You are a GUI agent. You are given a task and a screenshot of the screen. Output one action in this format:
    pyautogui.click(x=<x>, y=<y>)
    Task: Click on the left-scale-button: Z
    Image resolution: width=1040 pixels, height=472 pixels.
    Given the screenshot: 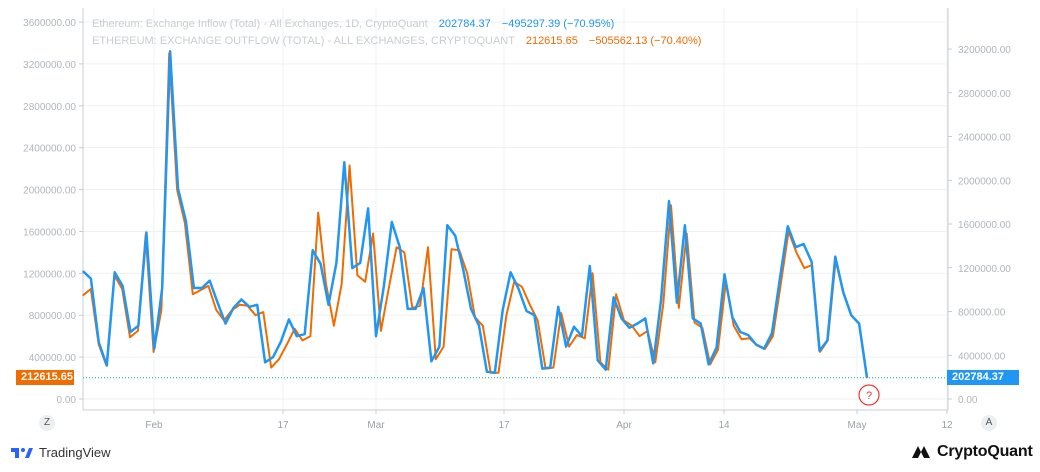 What is the action you would take?
    pyautogui.click(x=47, y=423)
    